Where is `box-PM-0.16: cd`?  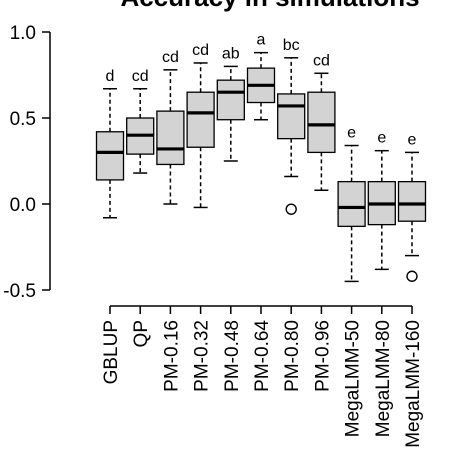
box-PM-0.16: cd is located at coordinates (170, 127).